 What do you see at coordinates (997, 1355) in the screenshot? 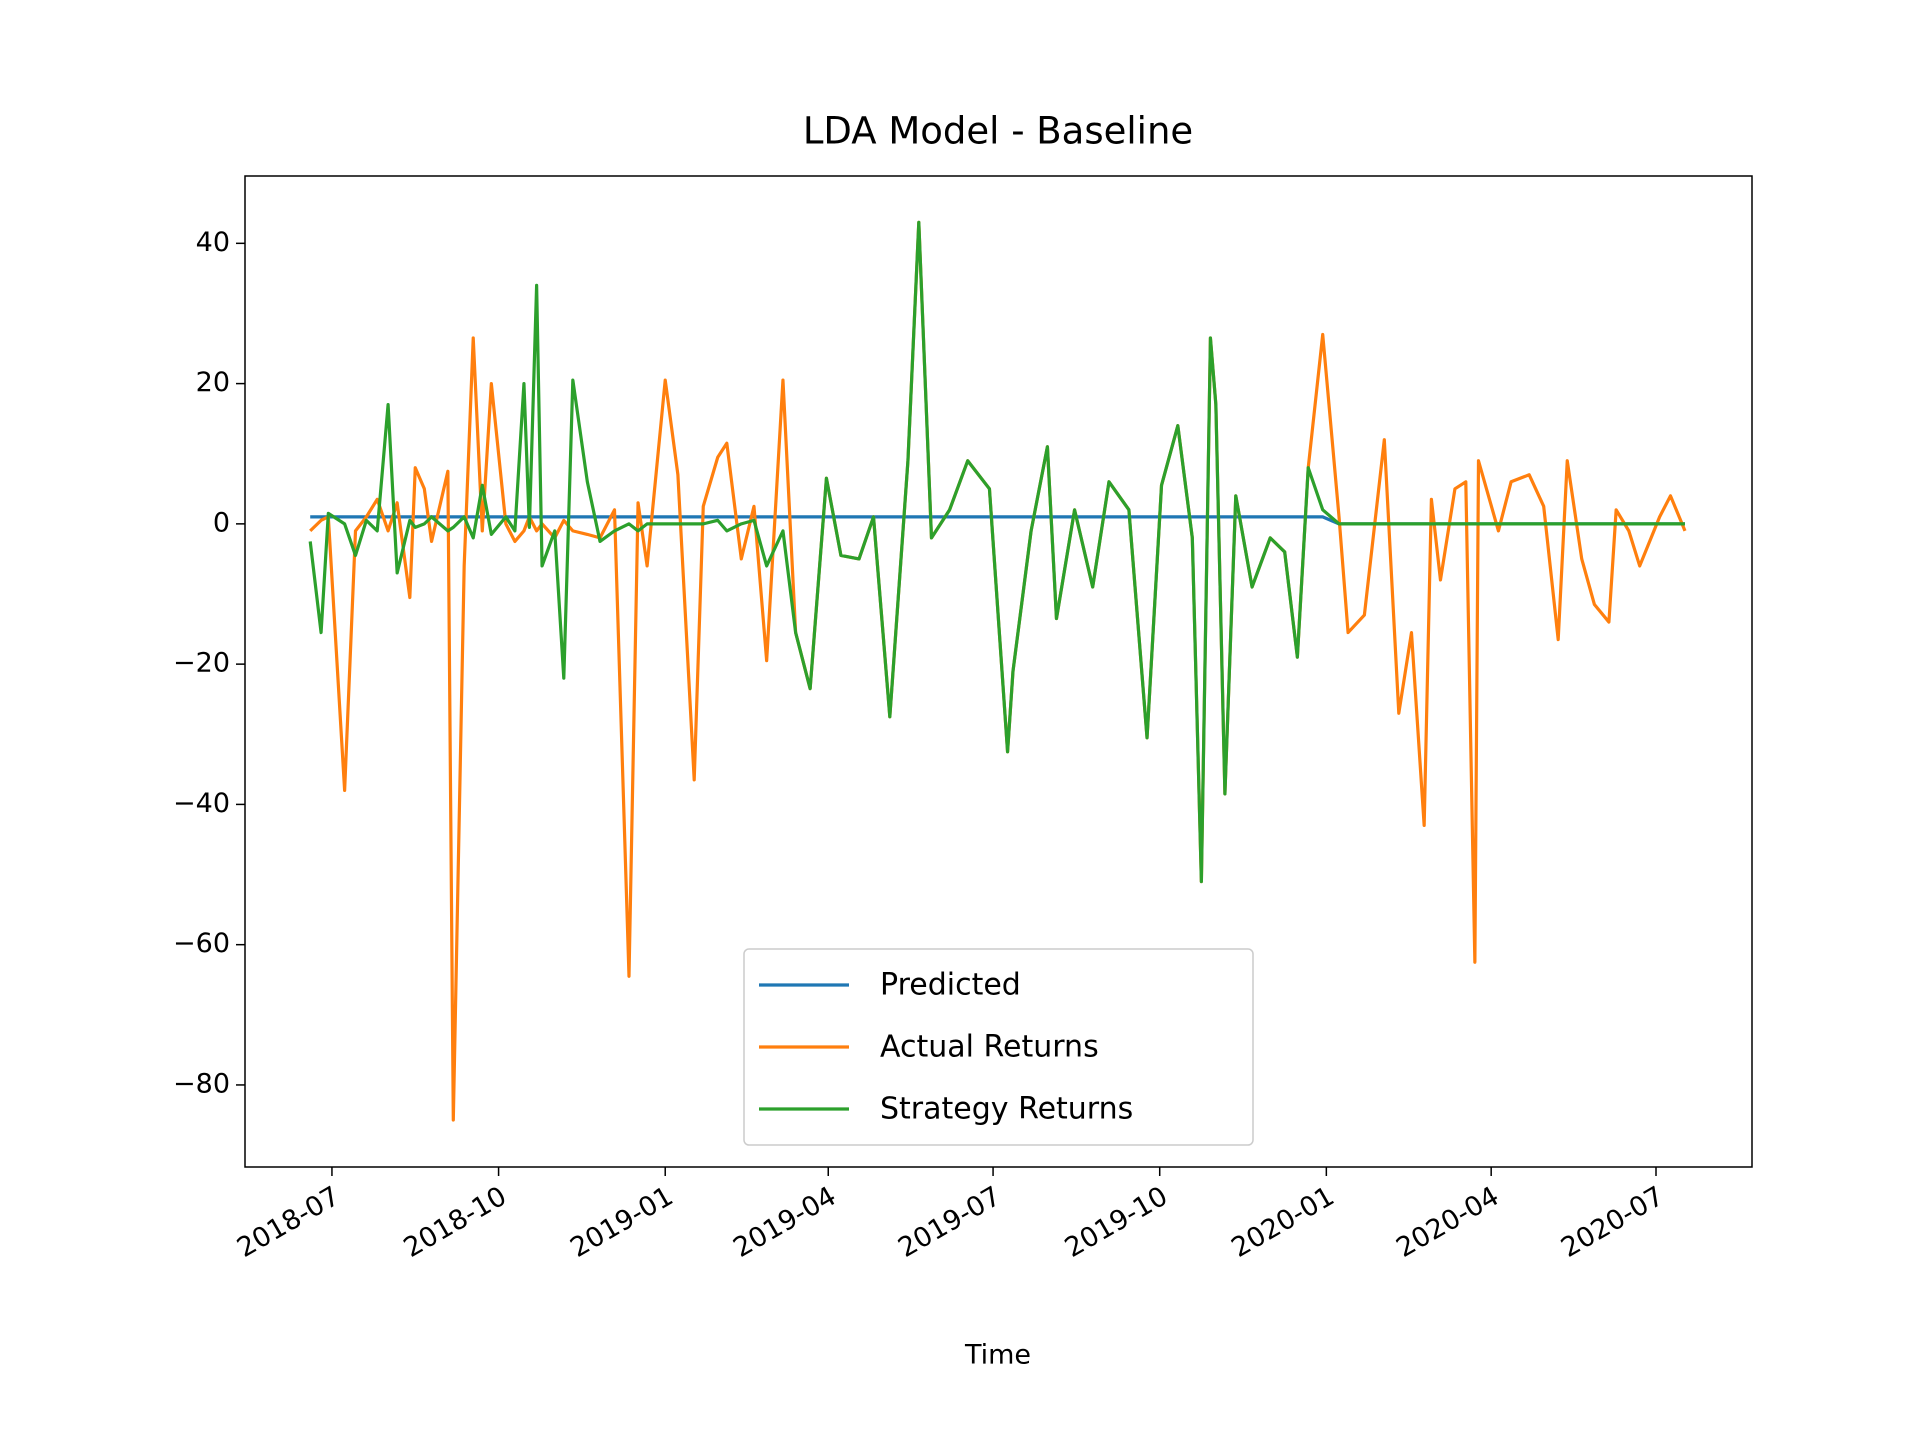
I see `x-axis-label: Time` at bounding box center [997, 1355].